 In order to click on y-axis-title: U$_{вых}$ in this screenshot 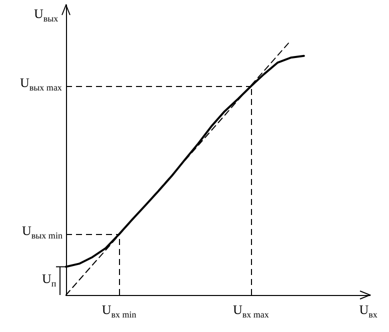, I will do `click(46, 15)`.